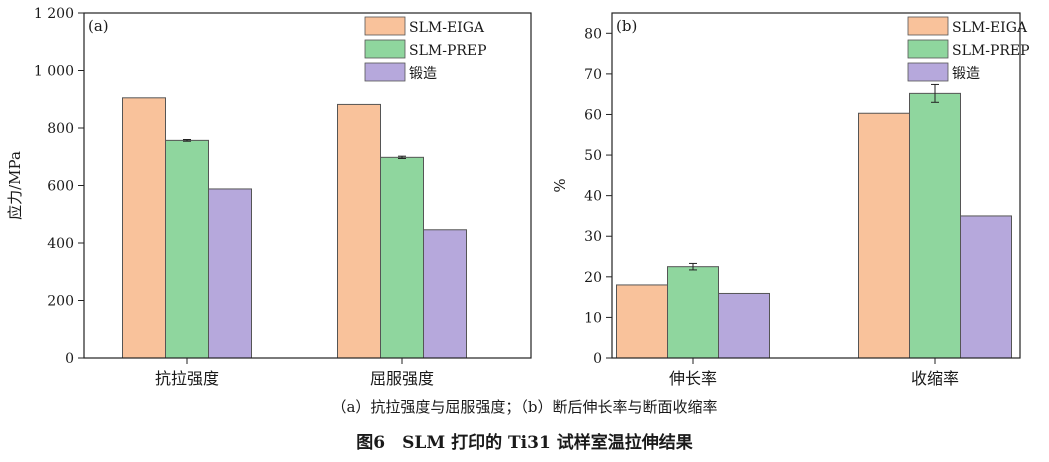 The image size is (1049, 462). What do you see at coordinates (593, 278) in the screenshot?
I see `chart-b-ytick-label-2: 20` at bounding box center [593, 278].